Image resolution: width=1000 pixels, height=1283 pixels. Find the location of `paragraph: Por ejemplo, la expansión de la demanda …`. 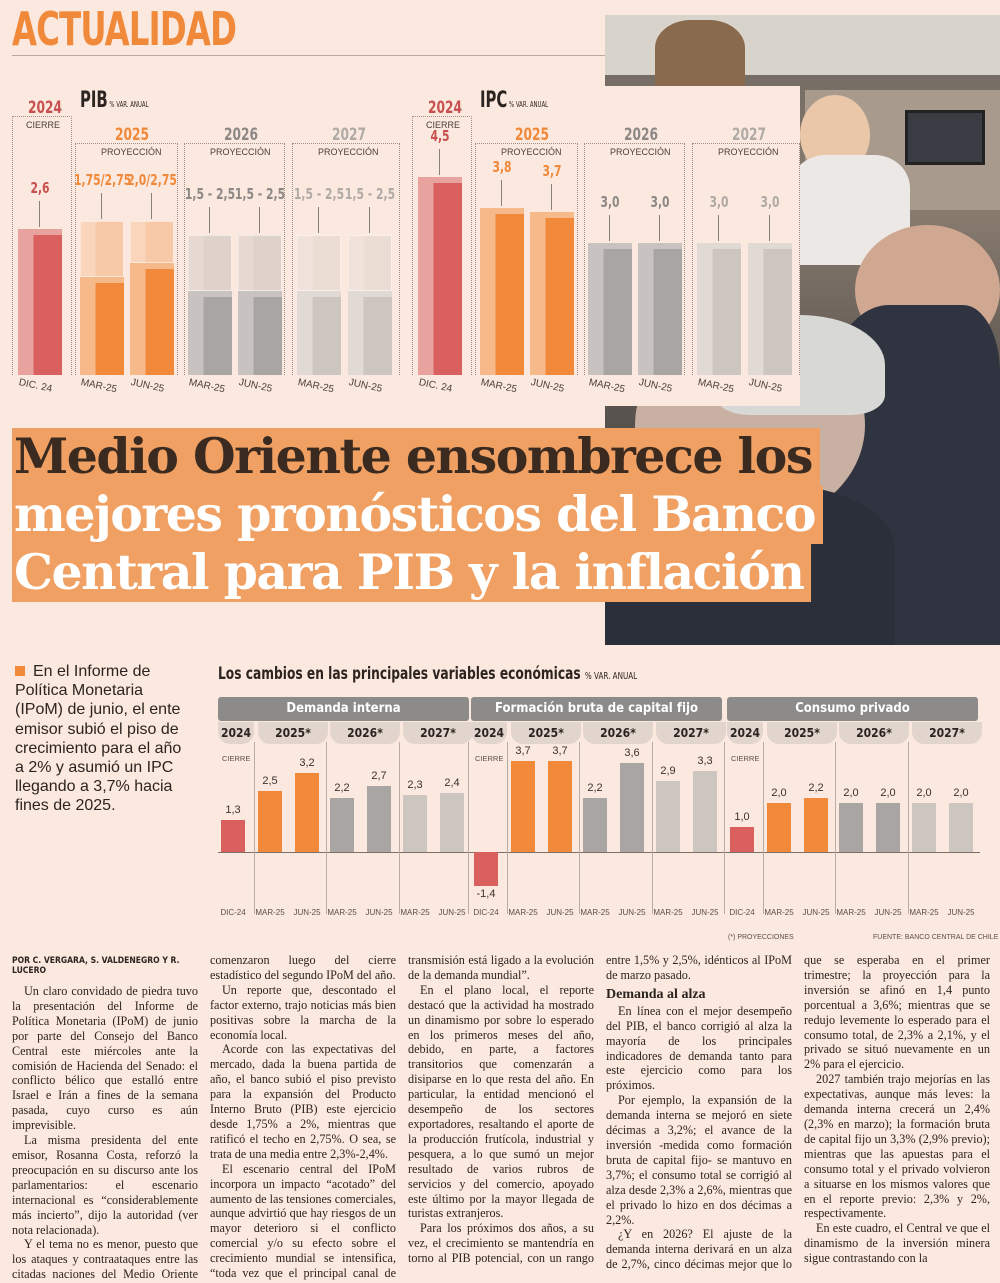

paragraph: Por ejemplo, la expansión de la demanda … is located at coordinates (699, 1160).